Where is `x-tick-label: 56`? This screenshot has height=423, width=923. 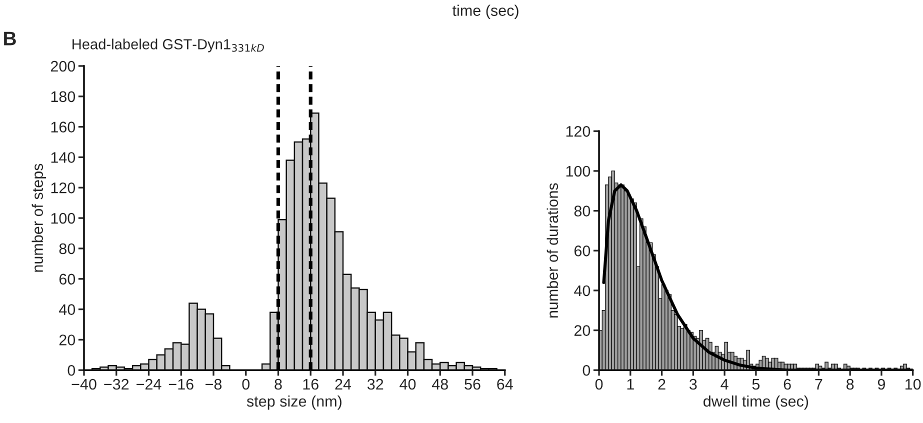 x-tick-label: 56 is located at coordinates (472, 384).